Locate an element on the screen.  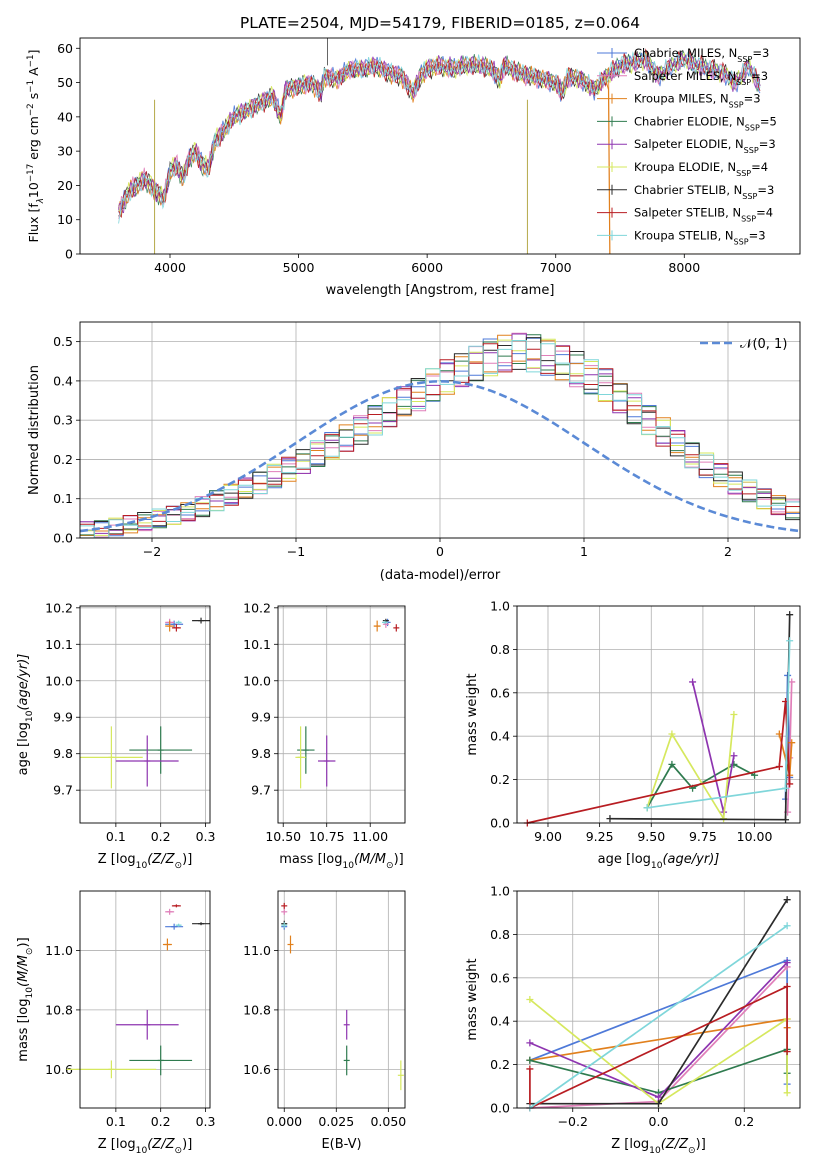
x-tick-label: 0.2 is located at coordinates (161, 836).